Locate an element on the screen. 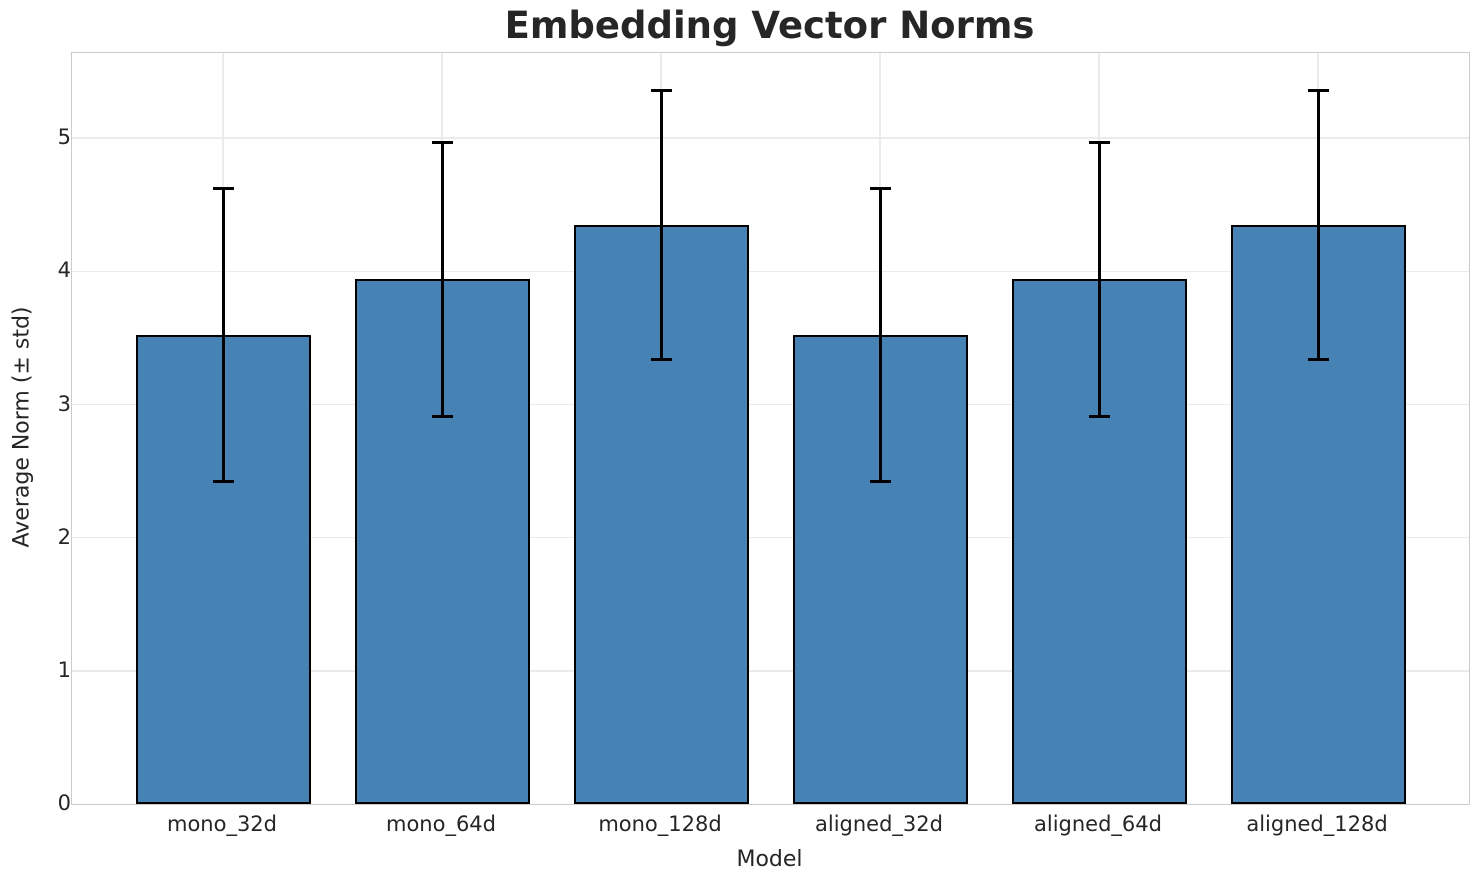 The image size is (1483, 885). error-bar-line-mono_64d is located at coordinates (442, 279).